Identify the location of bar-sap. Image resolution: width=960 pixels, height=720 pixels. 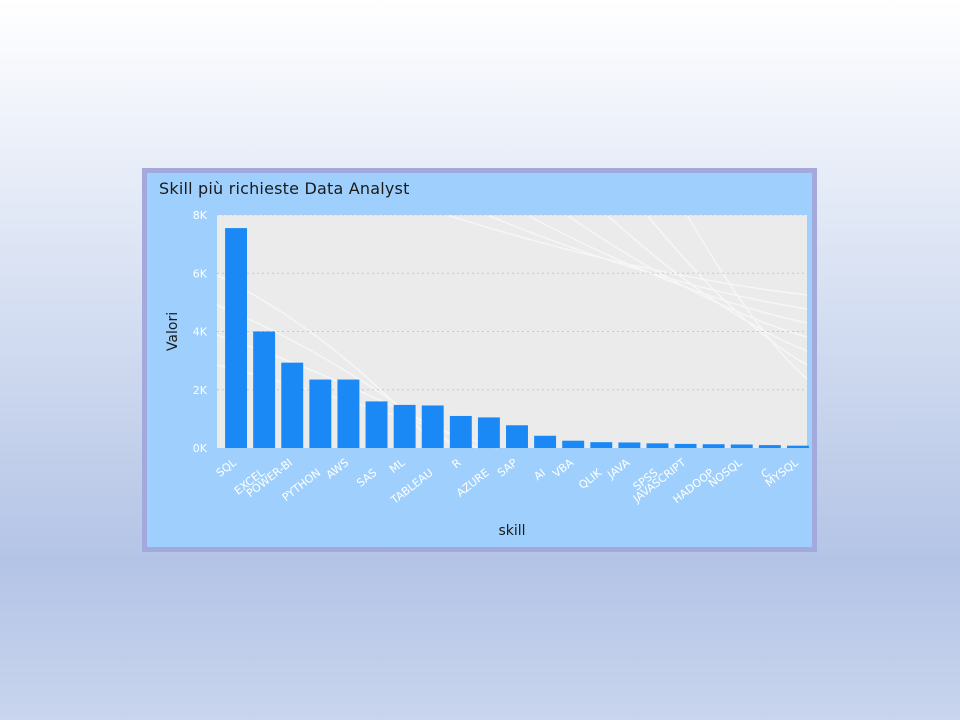
(517, 436).